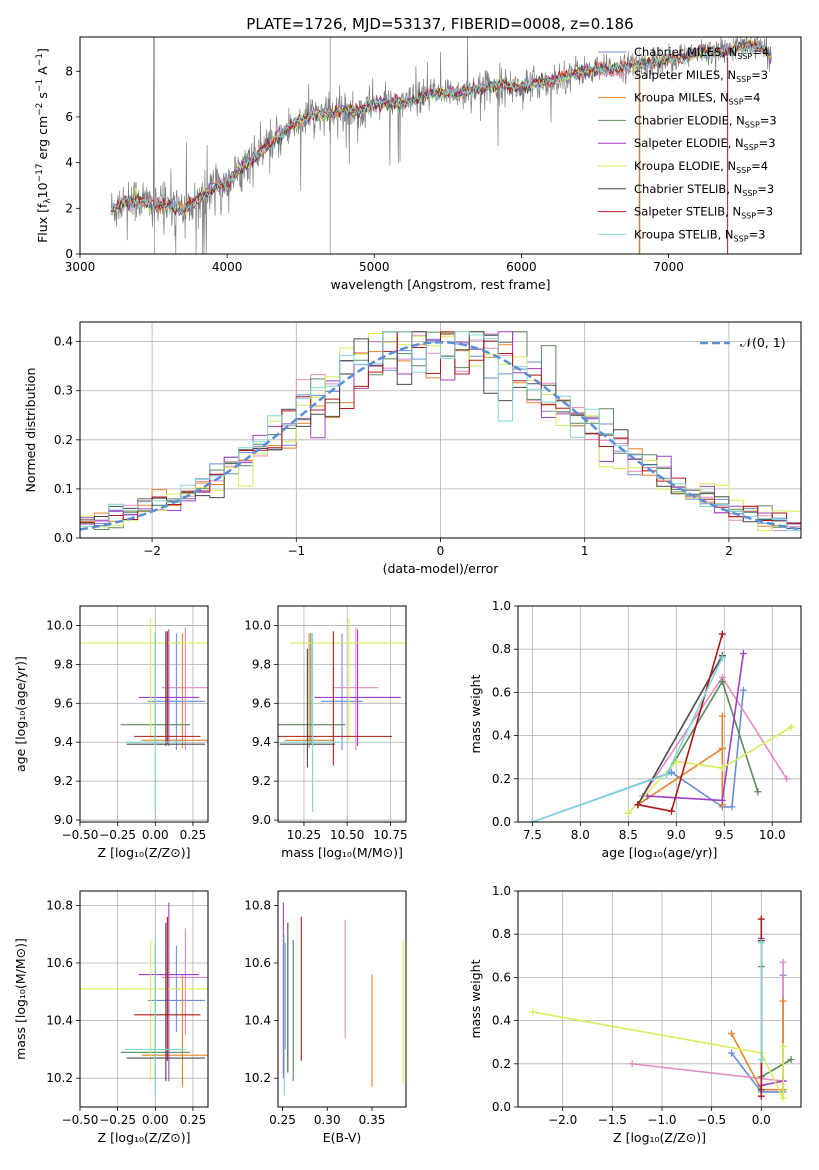 The width and height of the screenshot is (819, 1170). I want to click on legend-label-5: Kroupa ELODIE, NSSP=4, so click(701, 167).